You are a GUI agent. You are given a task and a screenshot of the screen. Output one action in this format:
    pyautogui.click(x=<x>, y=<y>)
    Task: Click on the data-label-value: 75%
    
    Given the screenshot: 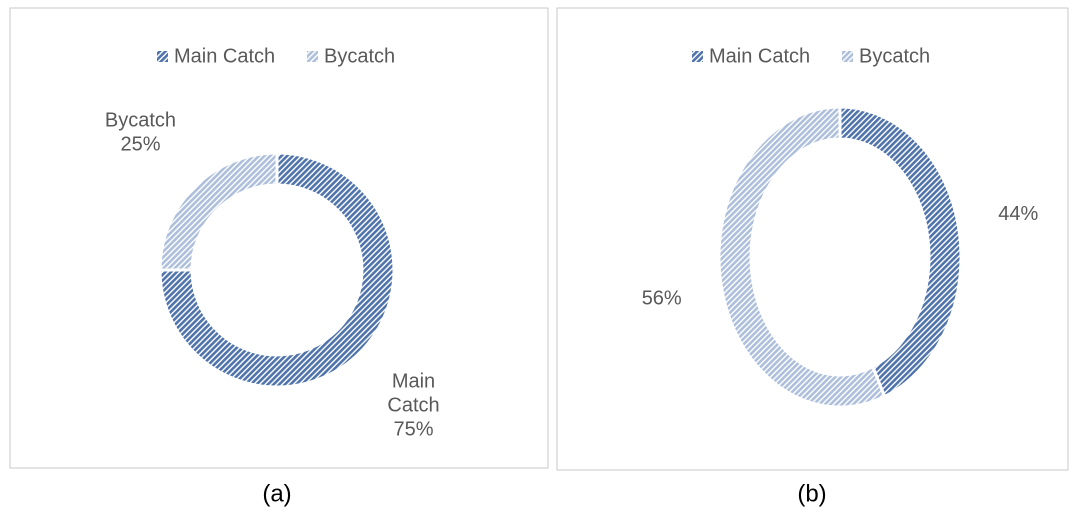 What is the action you would take?
    pyautogui.click(x=413, y=430)
    